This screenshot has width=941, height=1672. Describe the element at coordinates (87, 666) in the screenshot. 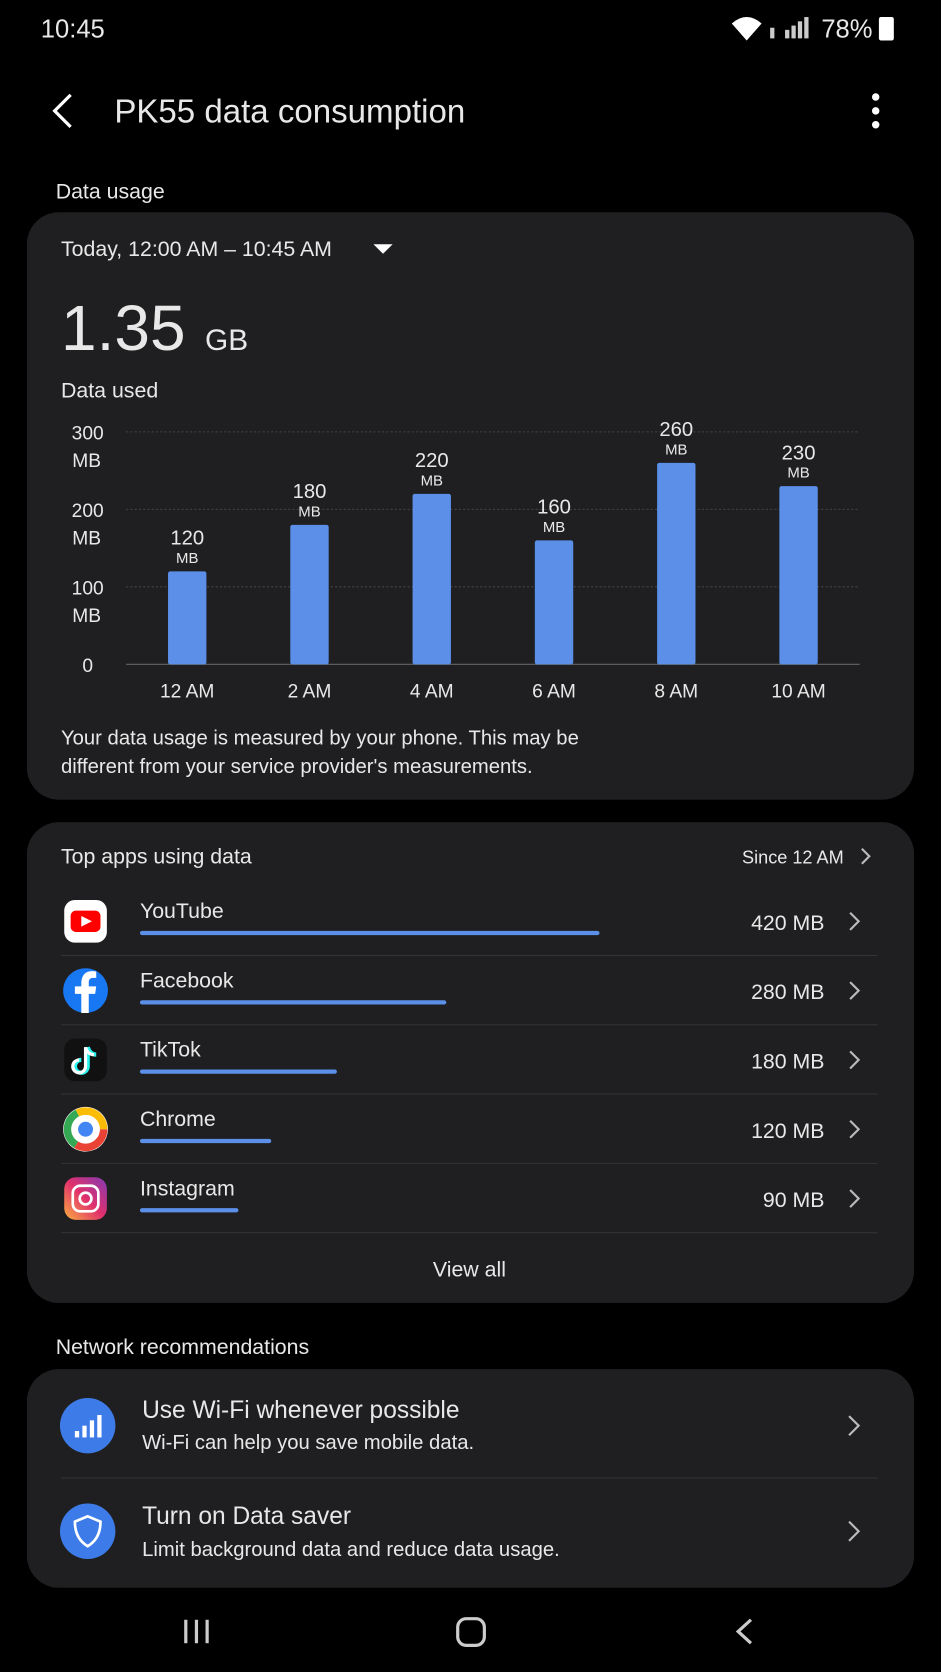

I see `y-tick-label: 0` at that location.